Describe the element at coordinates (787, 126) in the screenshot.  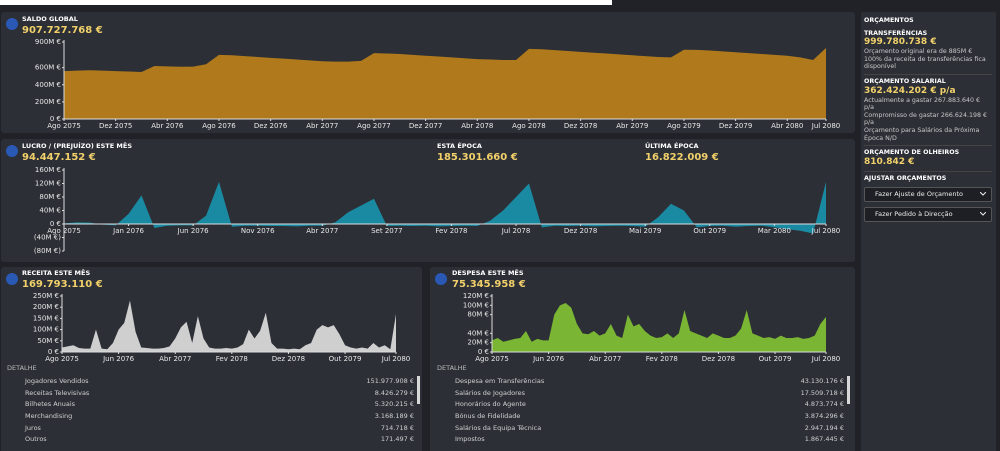
I see `x-tick-label: Abr 2080` at that location.